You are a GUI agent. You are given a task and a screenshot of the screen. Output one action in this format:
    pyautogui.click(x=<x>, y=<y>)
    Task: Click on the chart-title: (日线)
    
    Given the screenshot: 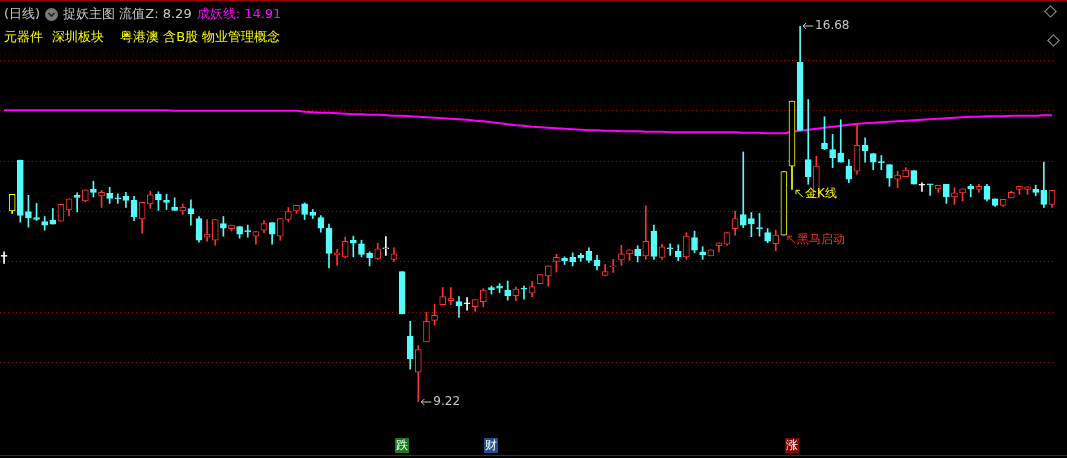 What is the action you would take?
    pyautogui.click(x=22, y=14)
    